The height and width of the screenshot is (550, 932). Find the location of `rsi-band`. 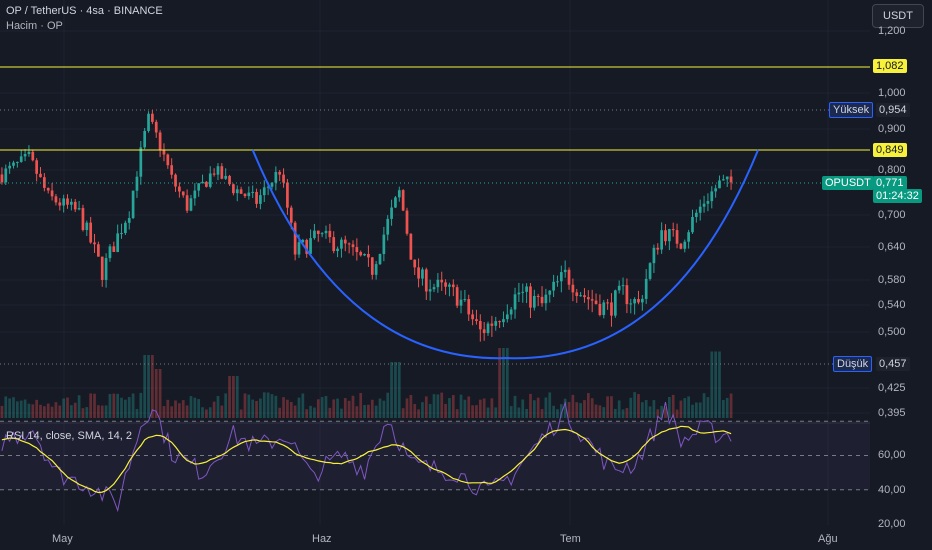

rsi-band is located at coordinates (435, 455).